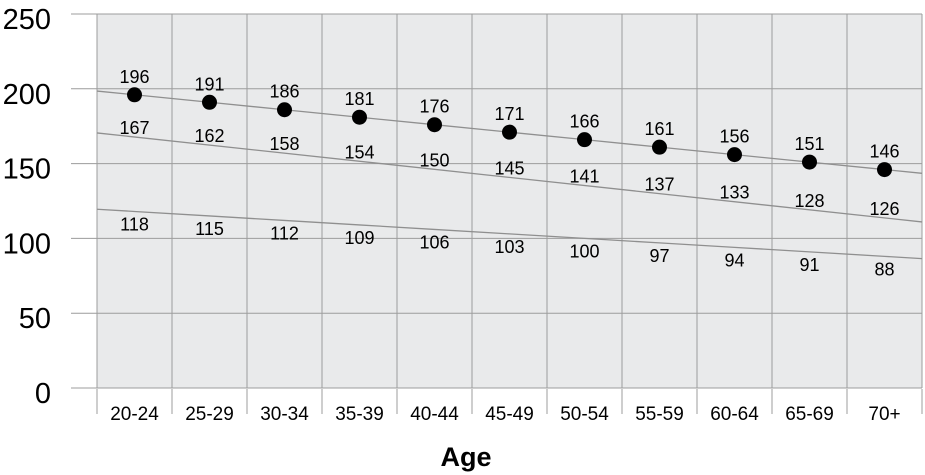 This screenshot has height=475, width=925. Describe the element at coordinates (284, 92) in the screenshot. I see `data-label: 186` at that location.